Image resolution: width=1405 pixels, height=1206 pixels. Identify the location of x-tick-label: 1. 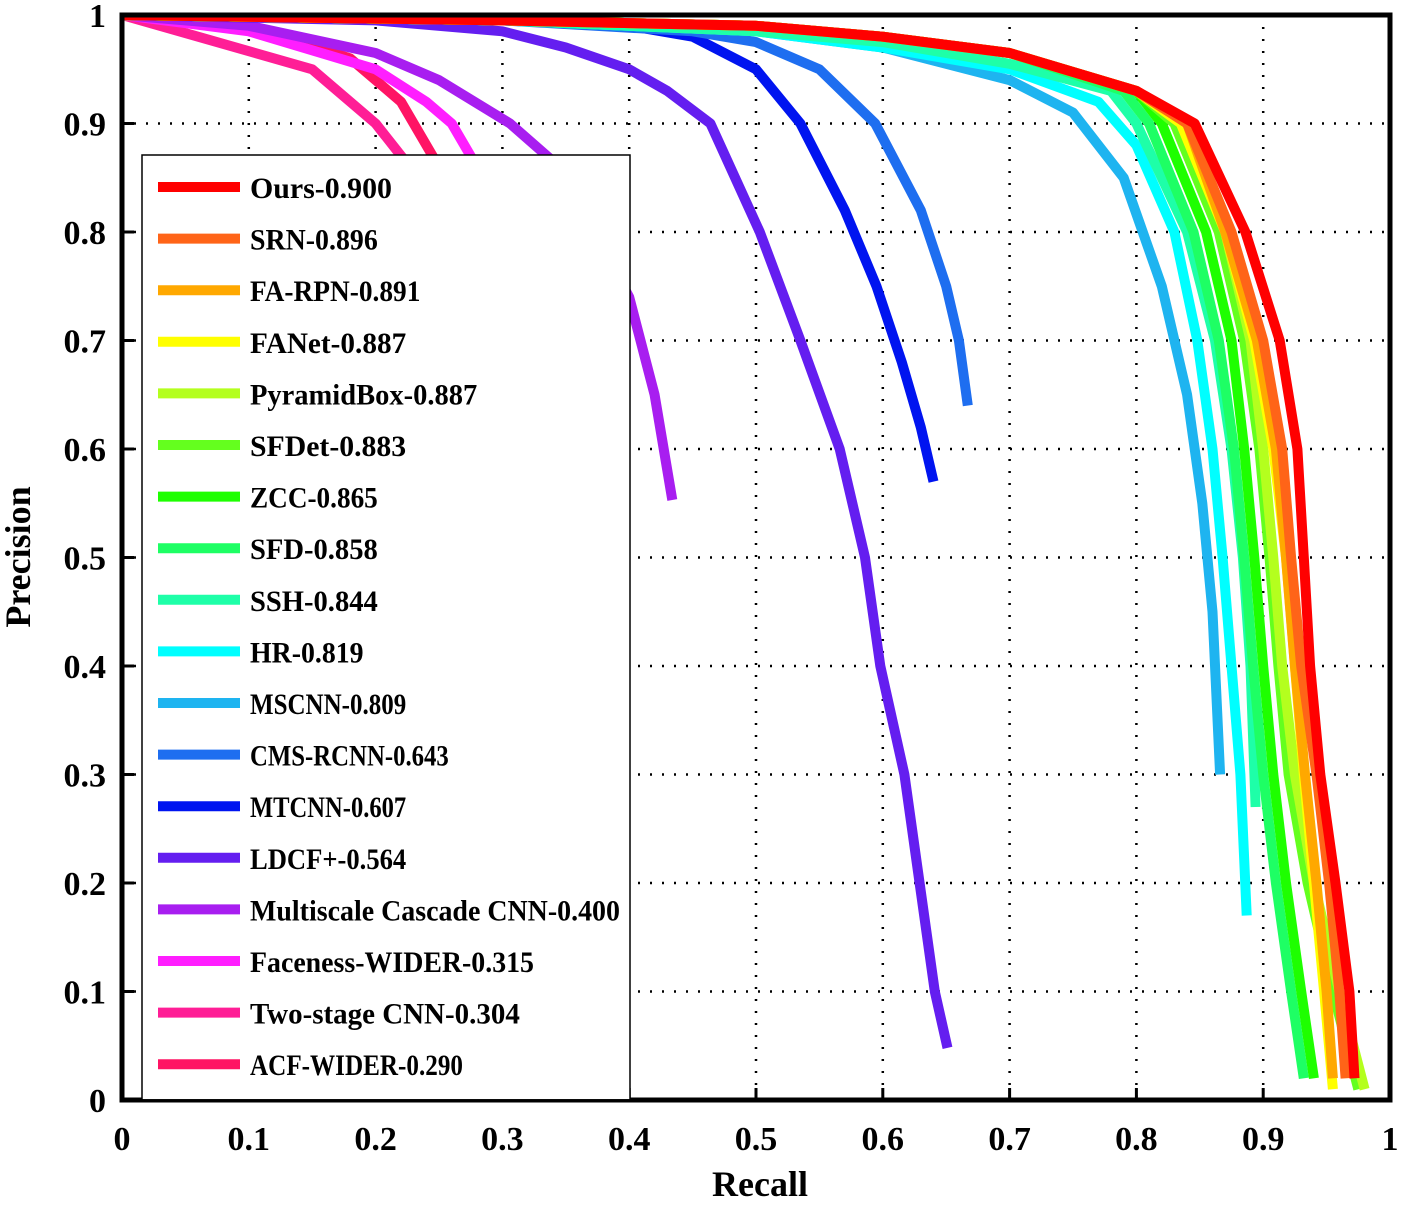
(1390, 1139).